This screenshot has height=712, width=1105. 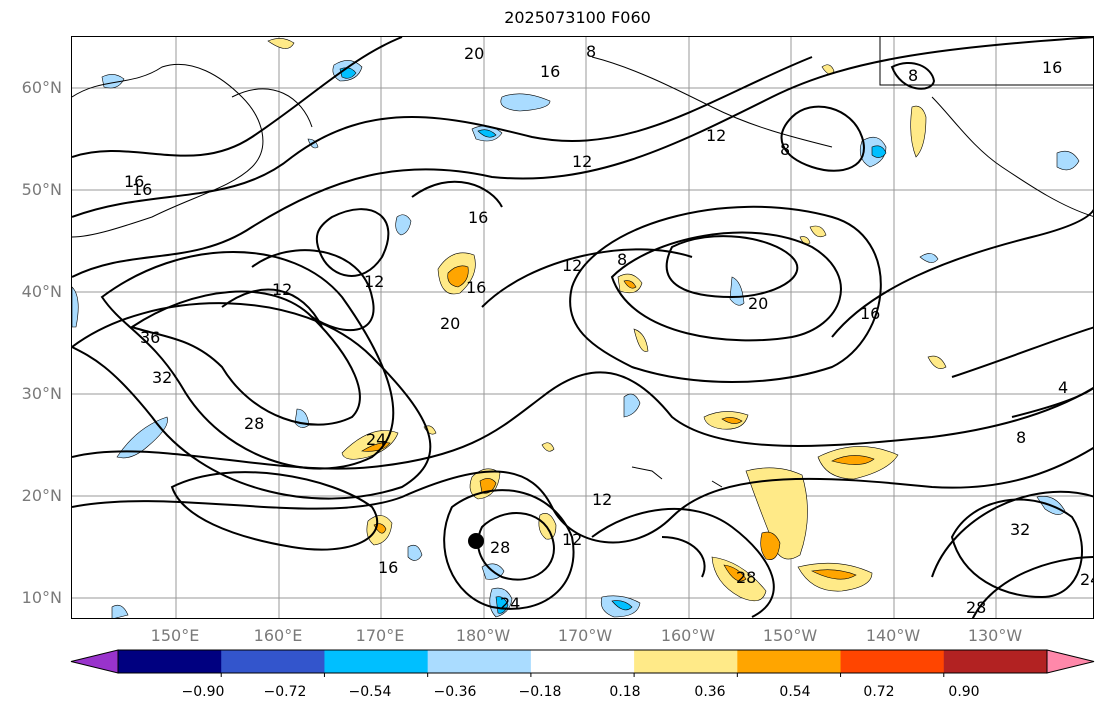 What do you see at coordinates (41, 87) in the screenshot?
I see `lat-label-60n: 60°N` at bounding box center [41, 87].